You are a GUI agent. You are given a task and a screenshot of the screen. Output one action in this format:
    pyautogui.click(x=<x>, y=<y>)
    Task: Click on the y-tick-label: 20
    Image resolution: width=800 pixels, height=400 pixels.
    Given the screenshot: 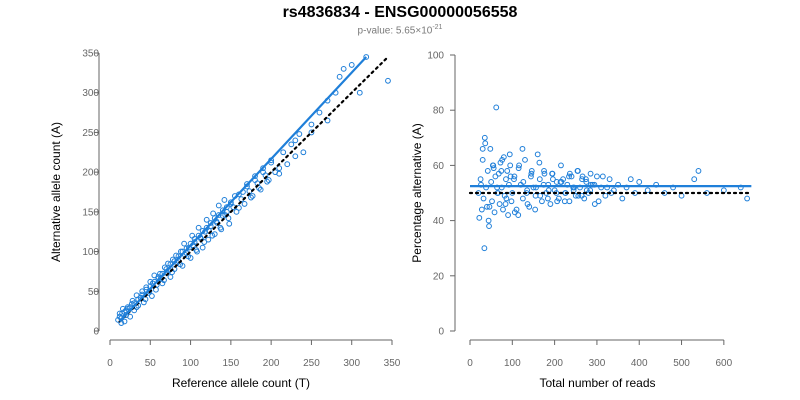 What is the action you would take?
    pyautogui.click(x=439, y=276)
    